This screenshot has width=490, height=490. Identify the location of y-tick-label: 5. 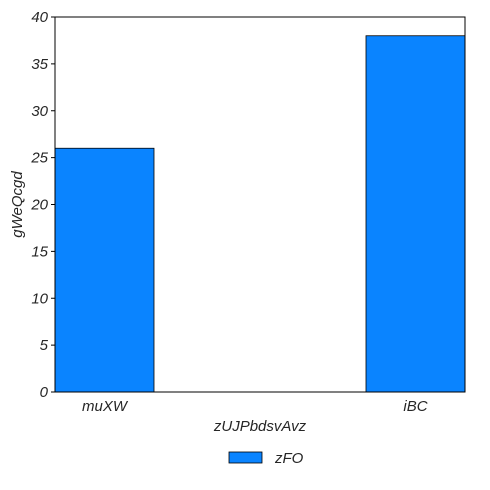
(44, 345).